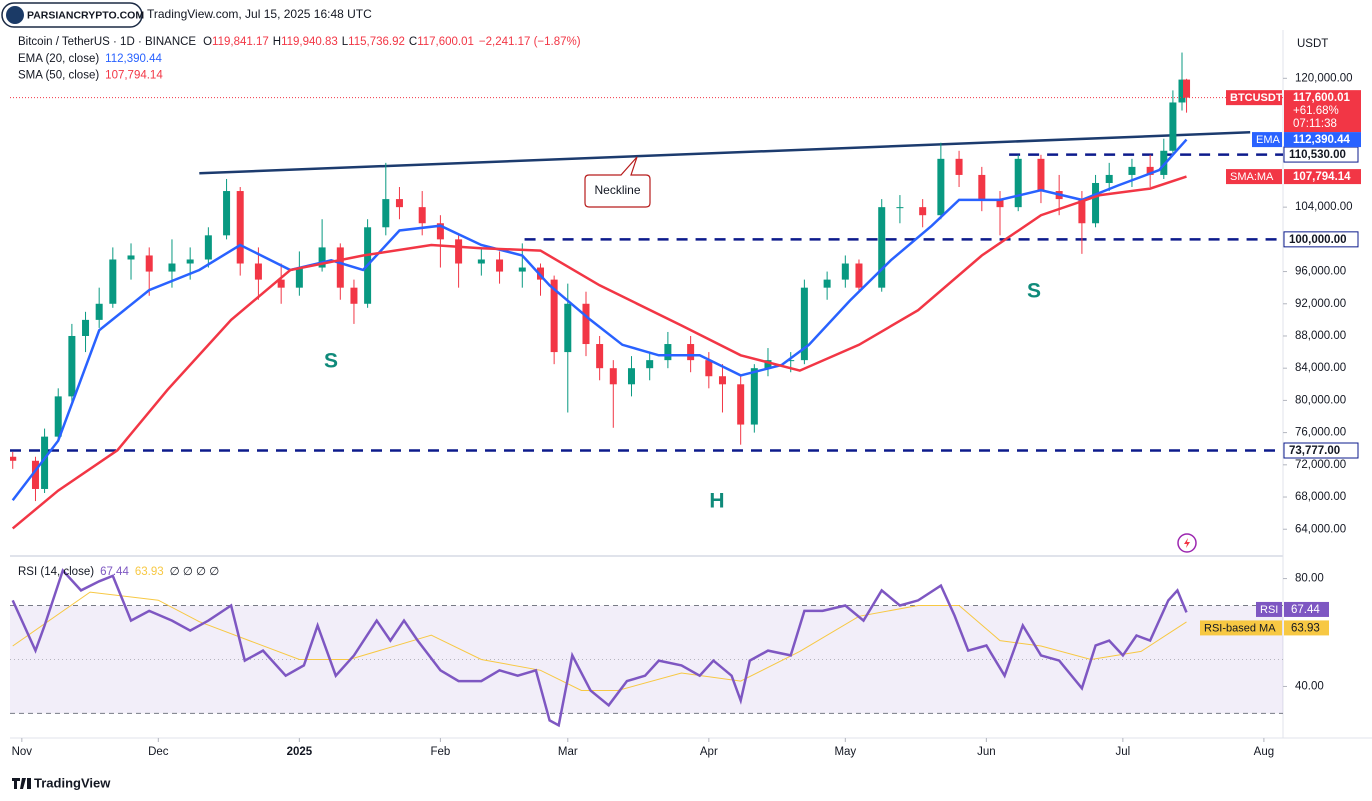 Image resolution: width=1372 pixels, height=801 pixels. I want to click on legend-value: 115,736.92, so click(376, 42).